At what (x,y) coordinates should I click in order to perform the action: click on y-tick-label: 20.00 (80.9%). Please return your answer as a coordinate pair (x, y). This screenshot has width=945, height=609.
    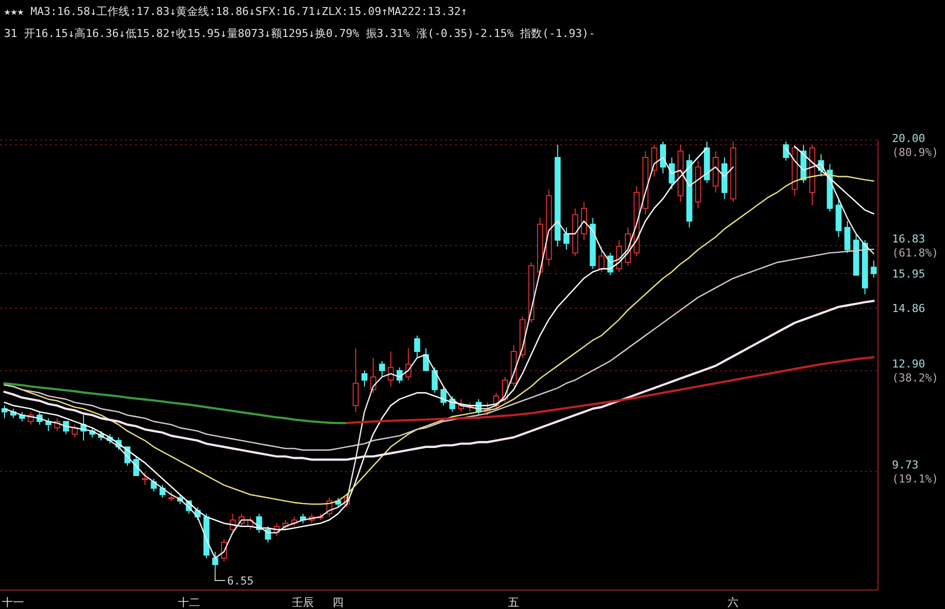
    Looking at the image, I should click on (915, 145).